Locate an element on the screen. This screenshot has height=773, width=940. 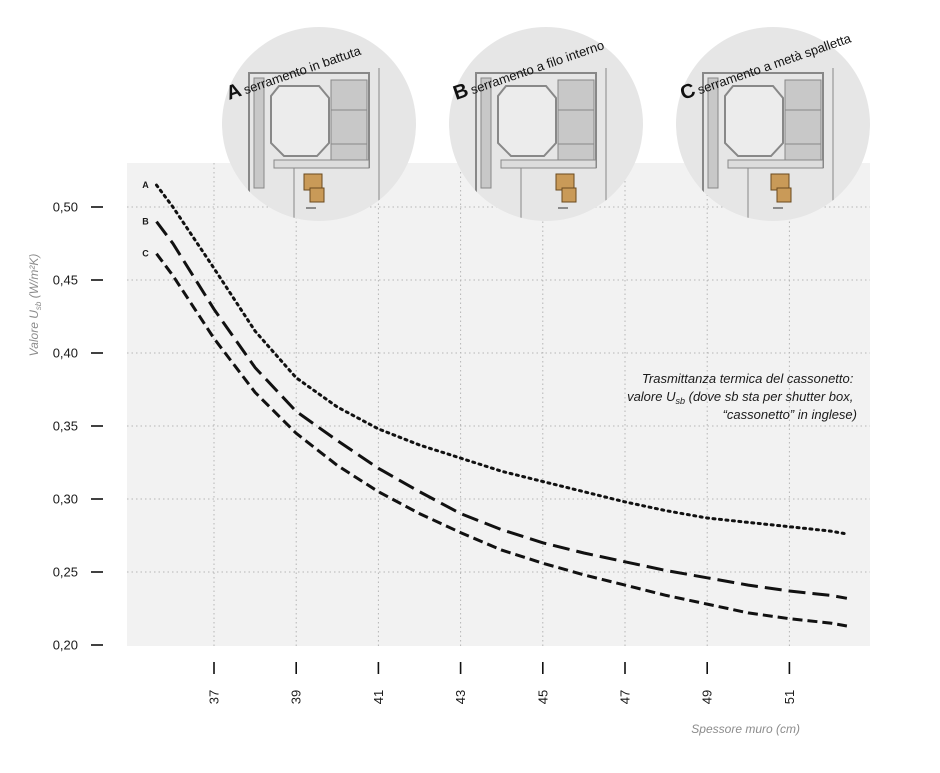
variant-letter-C: C is located at coordinates (687, 92).